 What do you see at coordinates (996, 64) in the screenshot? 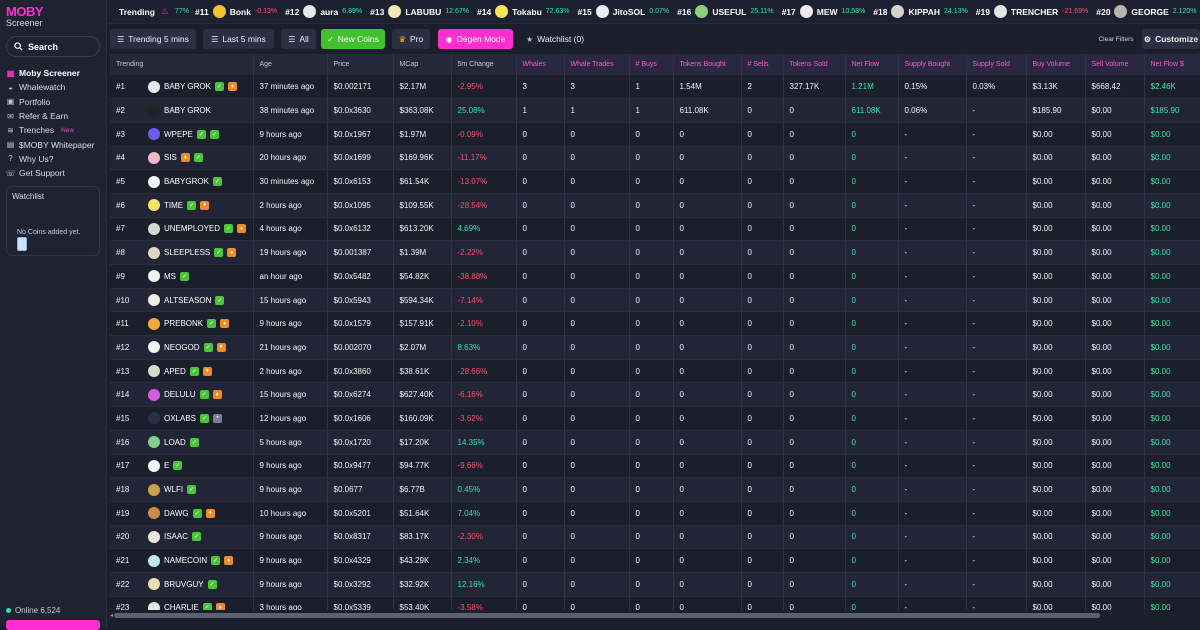
I see `column-header: Supply Sold` at bounding box center [996, 64].